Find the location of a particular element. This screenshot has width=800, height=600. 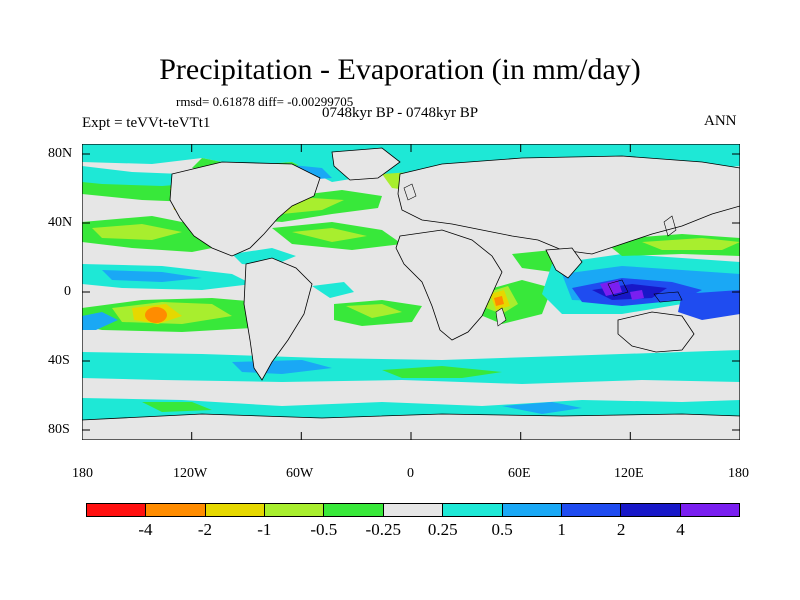

plot-title: Precipitation - Evaporation (in mm/day) is located at coordinates (400, 69).